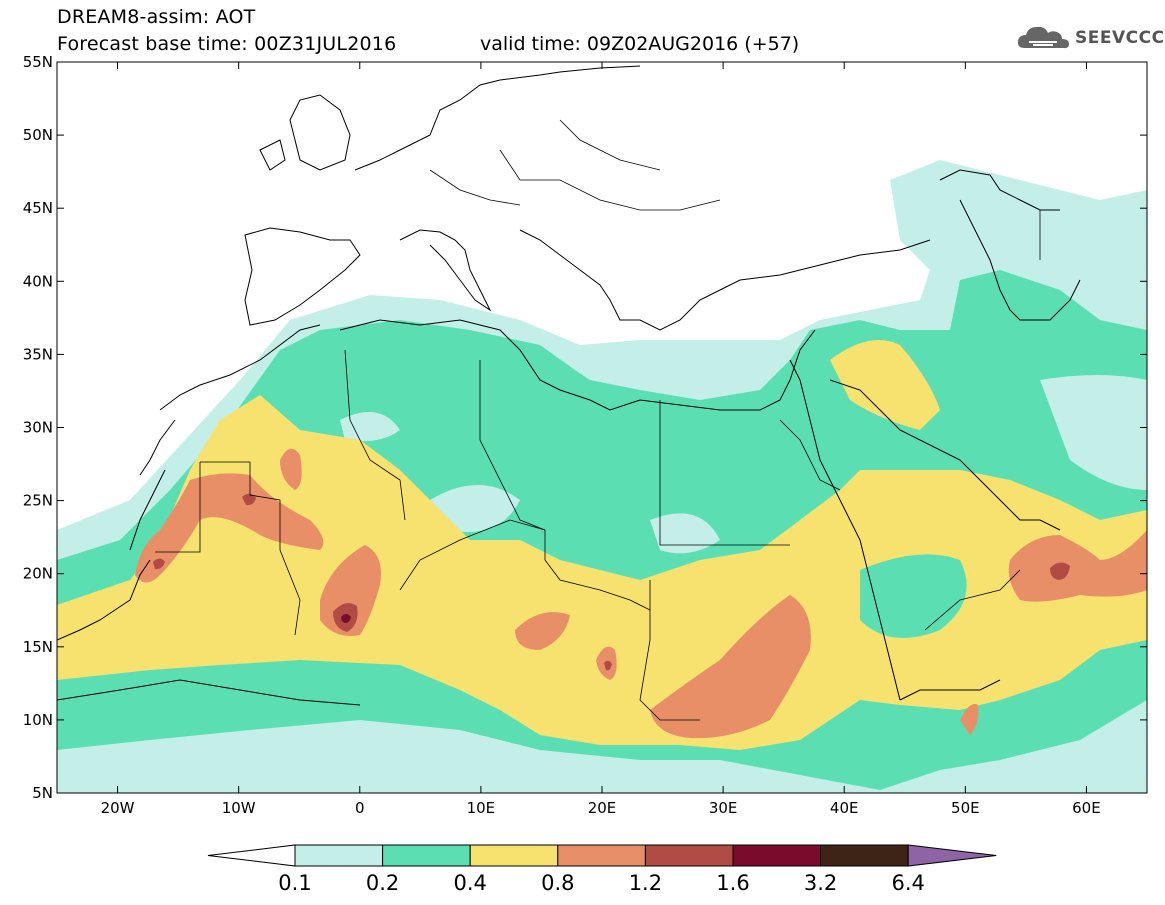 The image size is (1165, 905). I want to click on aot-contour-1.6, so click(346, 618).